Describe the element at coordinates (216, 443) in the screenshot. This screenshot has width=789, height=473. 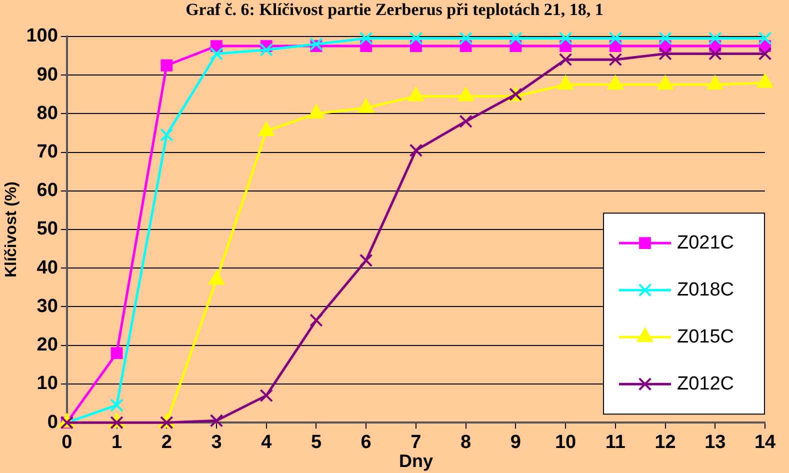
I see `x-tick-label: 3` at that location.